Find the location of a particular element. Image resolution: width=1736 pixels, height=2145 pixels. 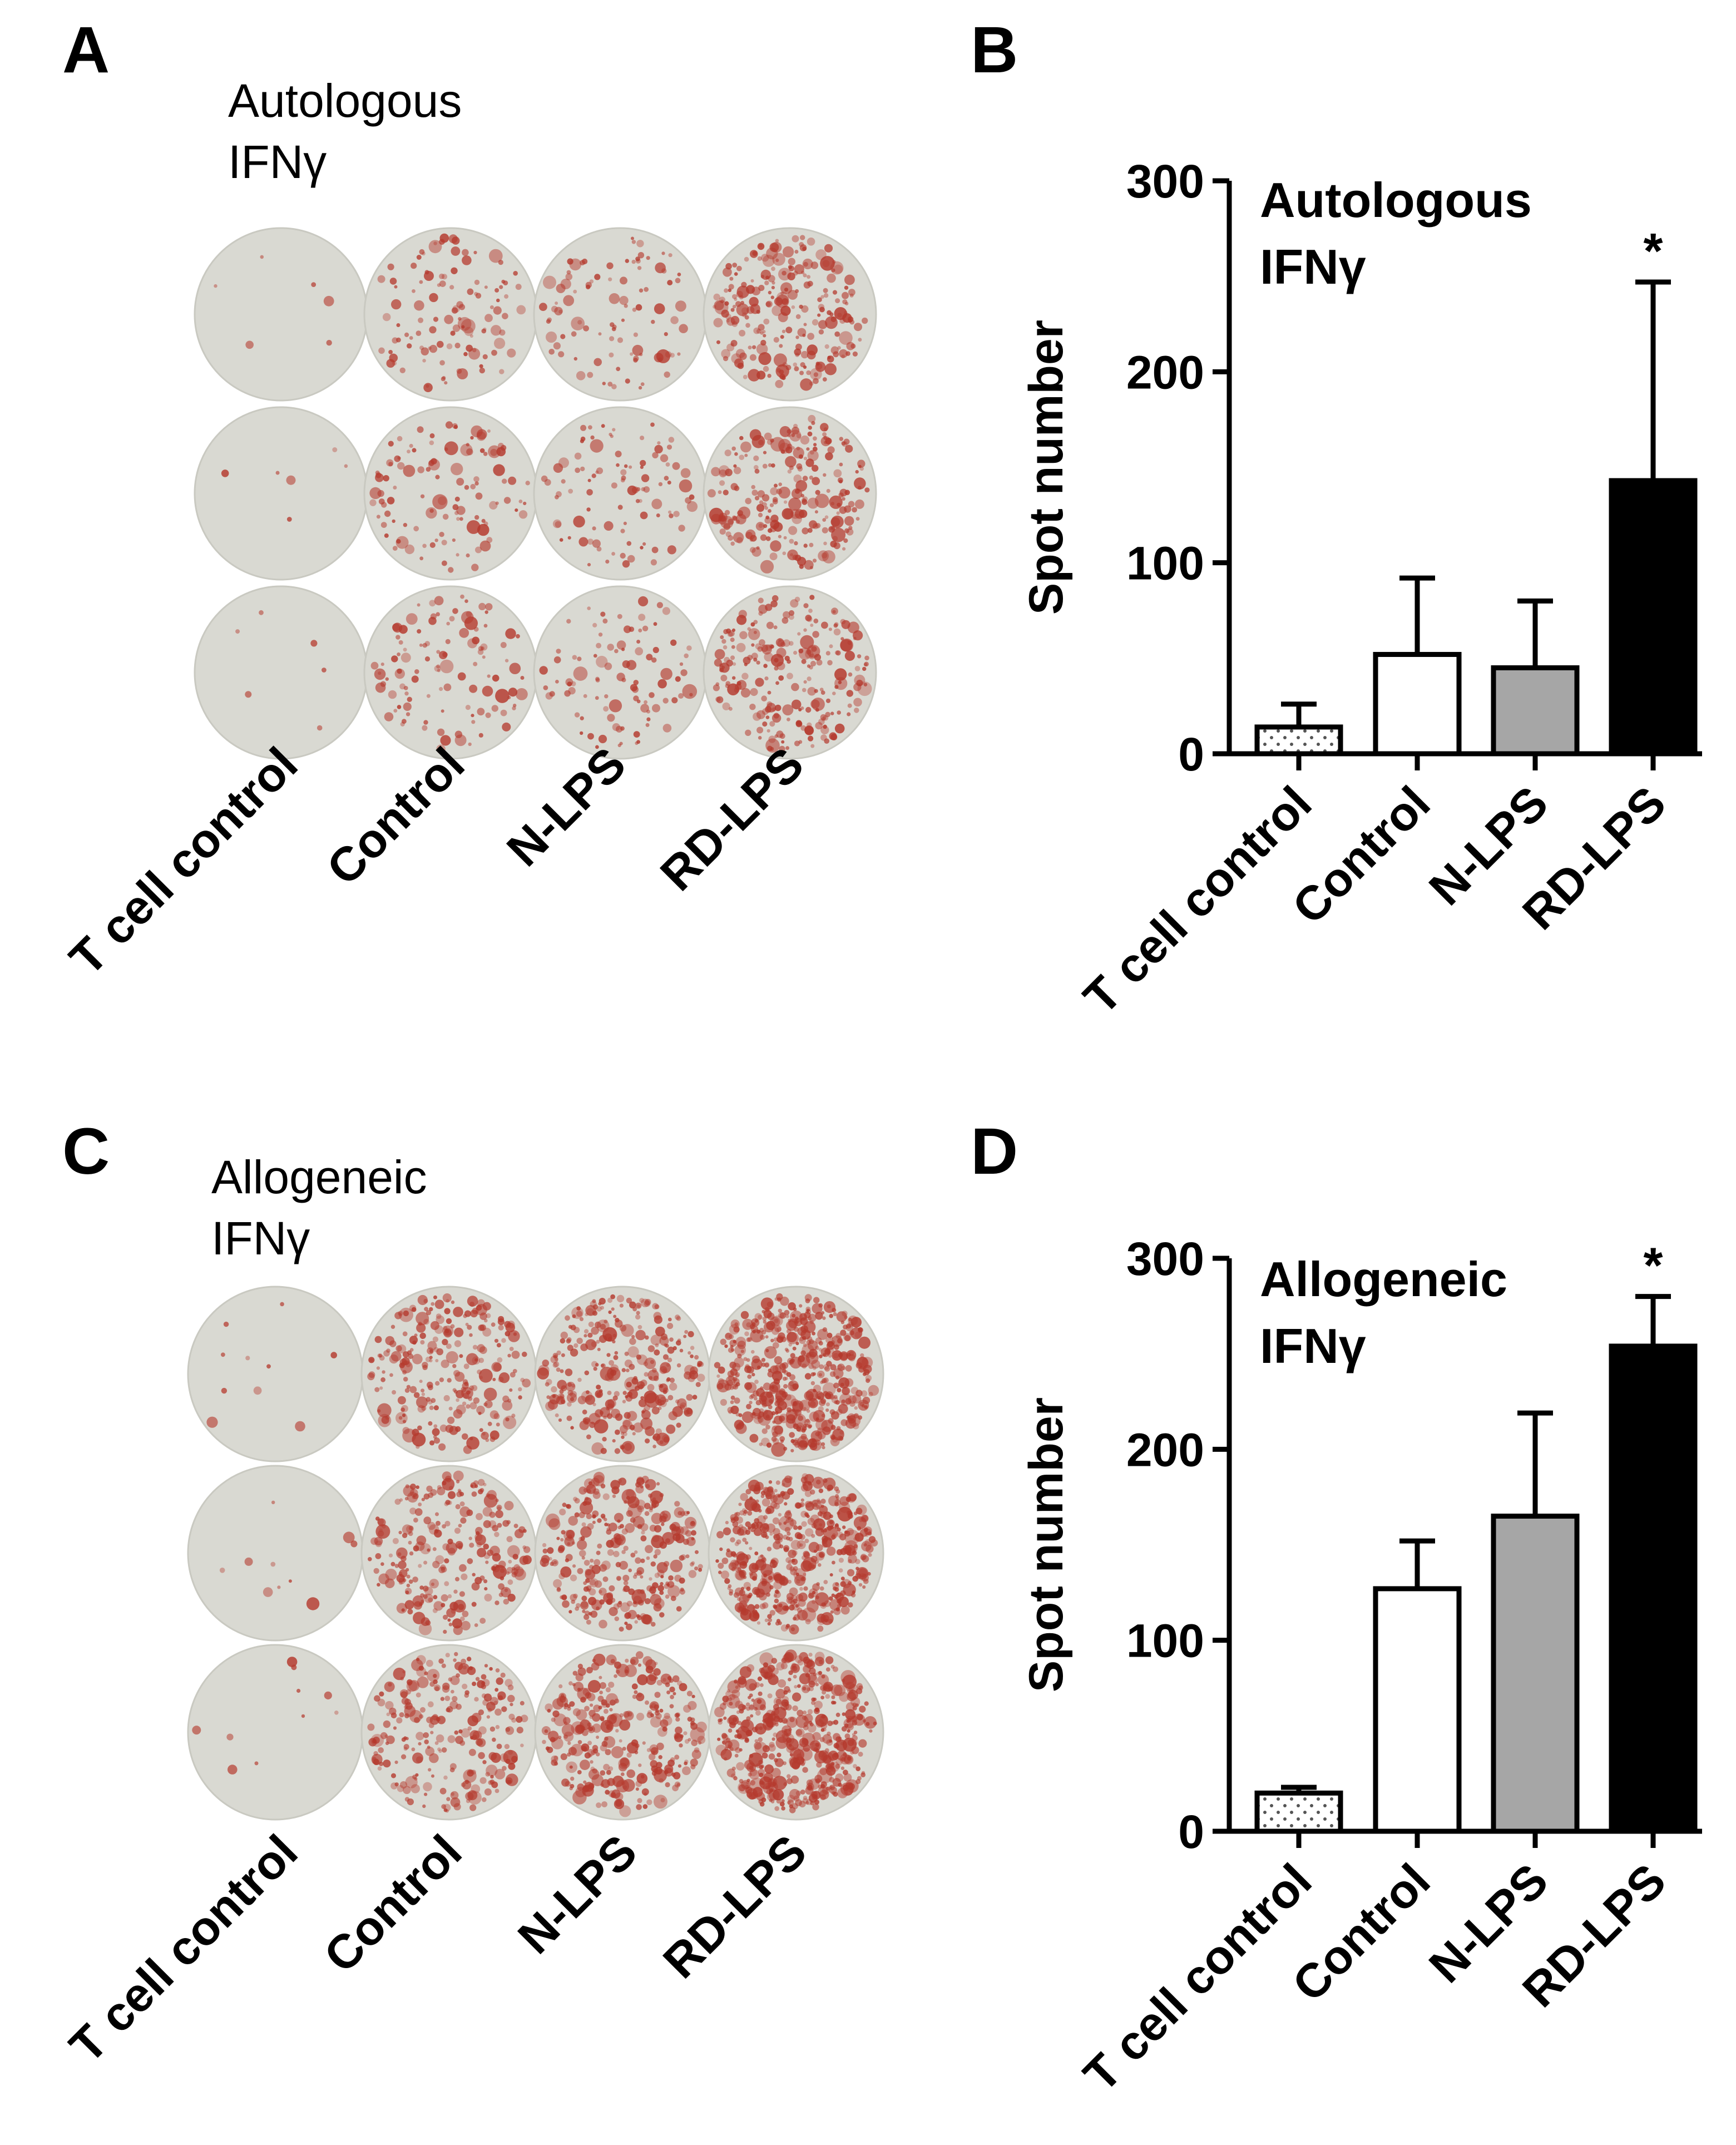

panel-letter-d: D is located at coordinates (994, 1151).